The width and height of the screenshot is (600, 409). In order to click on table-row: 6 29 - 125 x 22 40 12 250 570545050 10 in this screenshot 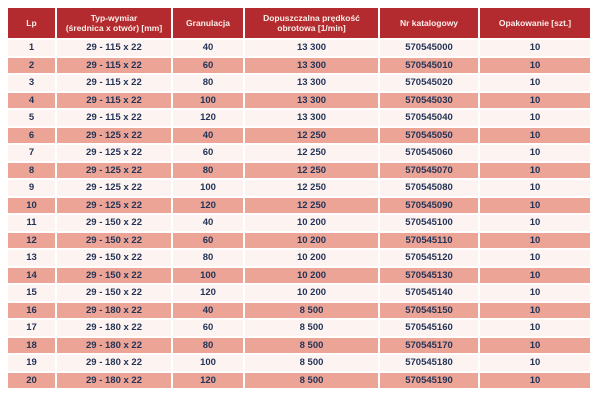, I will do `click(299, 135)`.